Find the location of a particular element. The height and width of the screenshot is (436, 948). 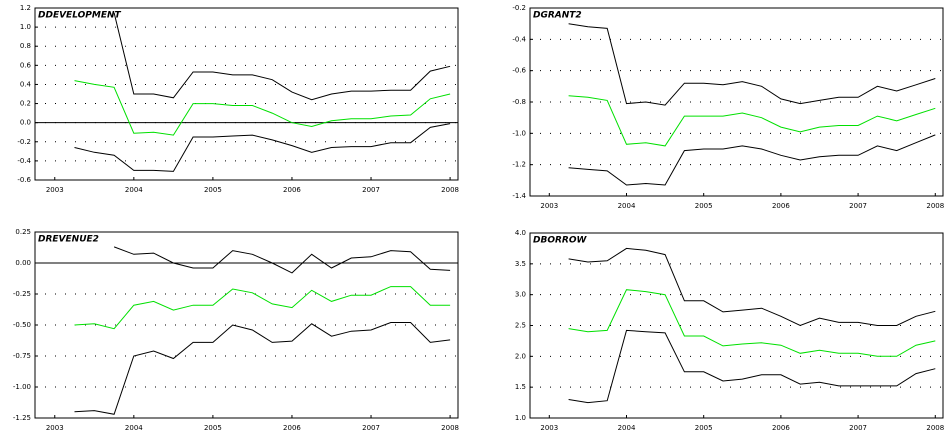

y-tick-label: 1.2 is located at coordinates (25, 8).